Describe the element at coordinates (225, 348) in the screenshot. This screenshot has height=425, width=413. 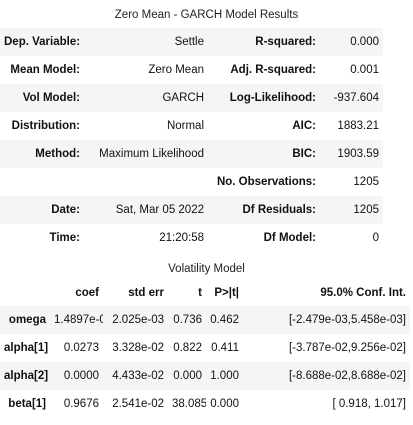
I see `p-value-cell: 0.411` at that location.